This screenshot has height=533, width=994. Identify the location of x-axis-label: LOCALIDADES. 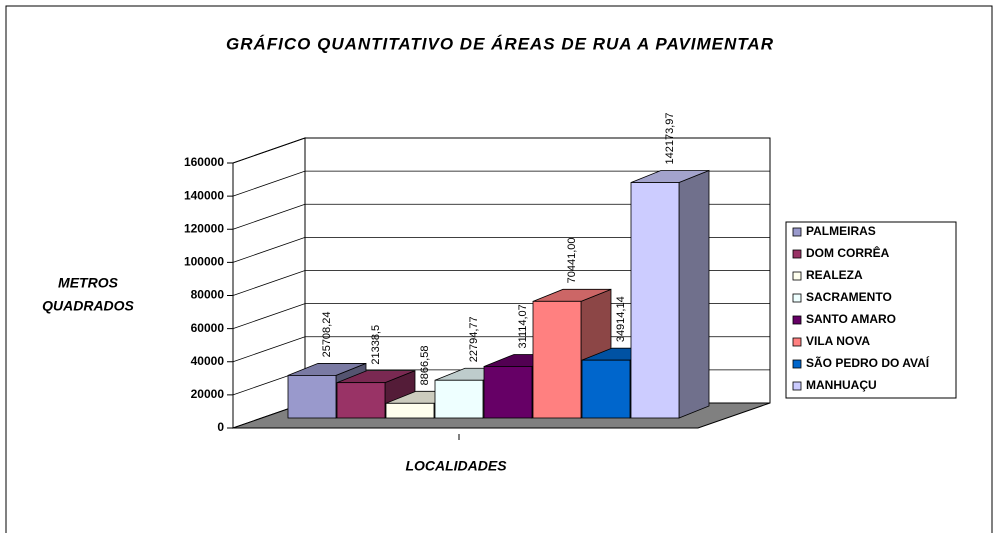
(456, 466).